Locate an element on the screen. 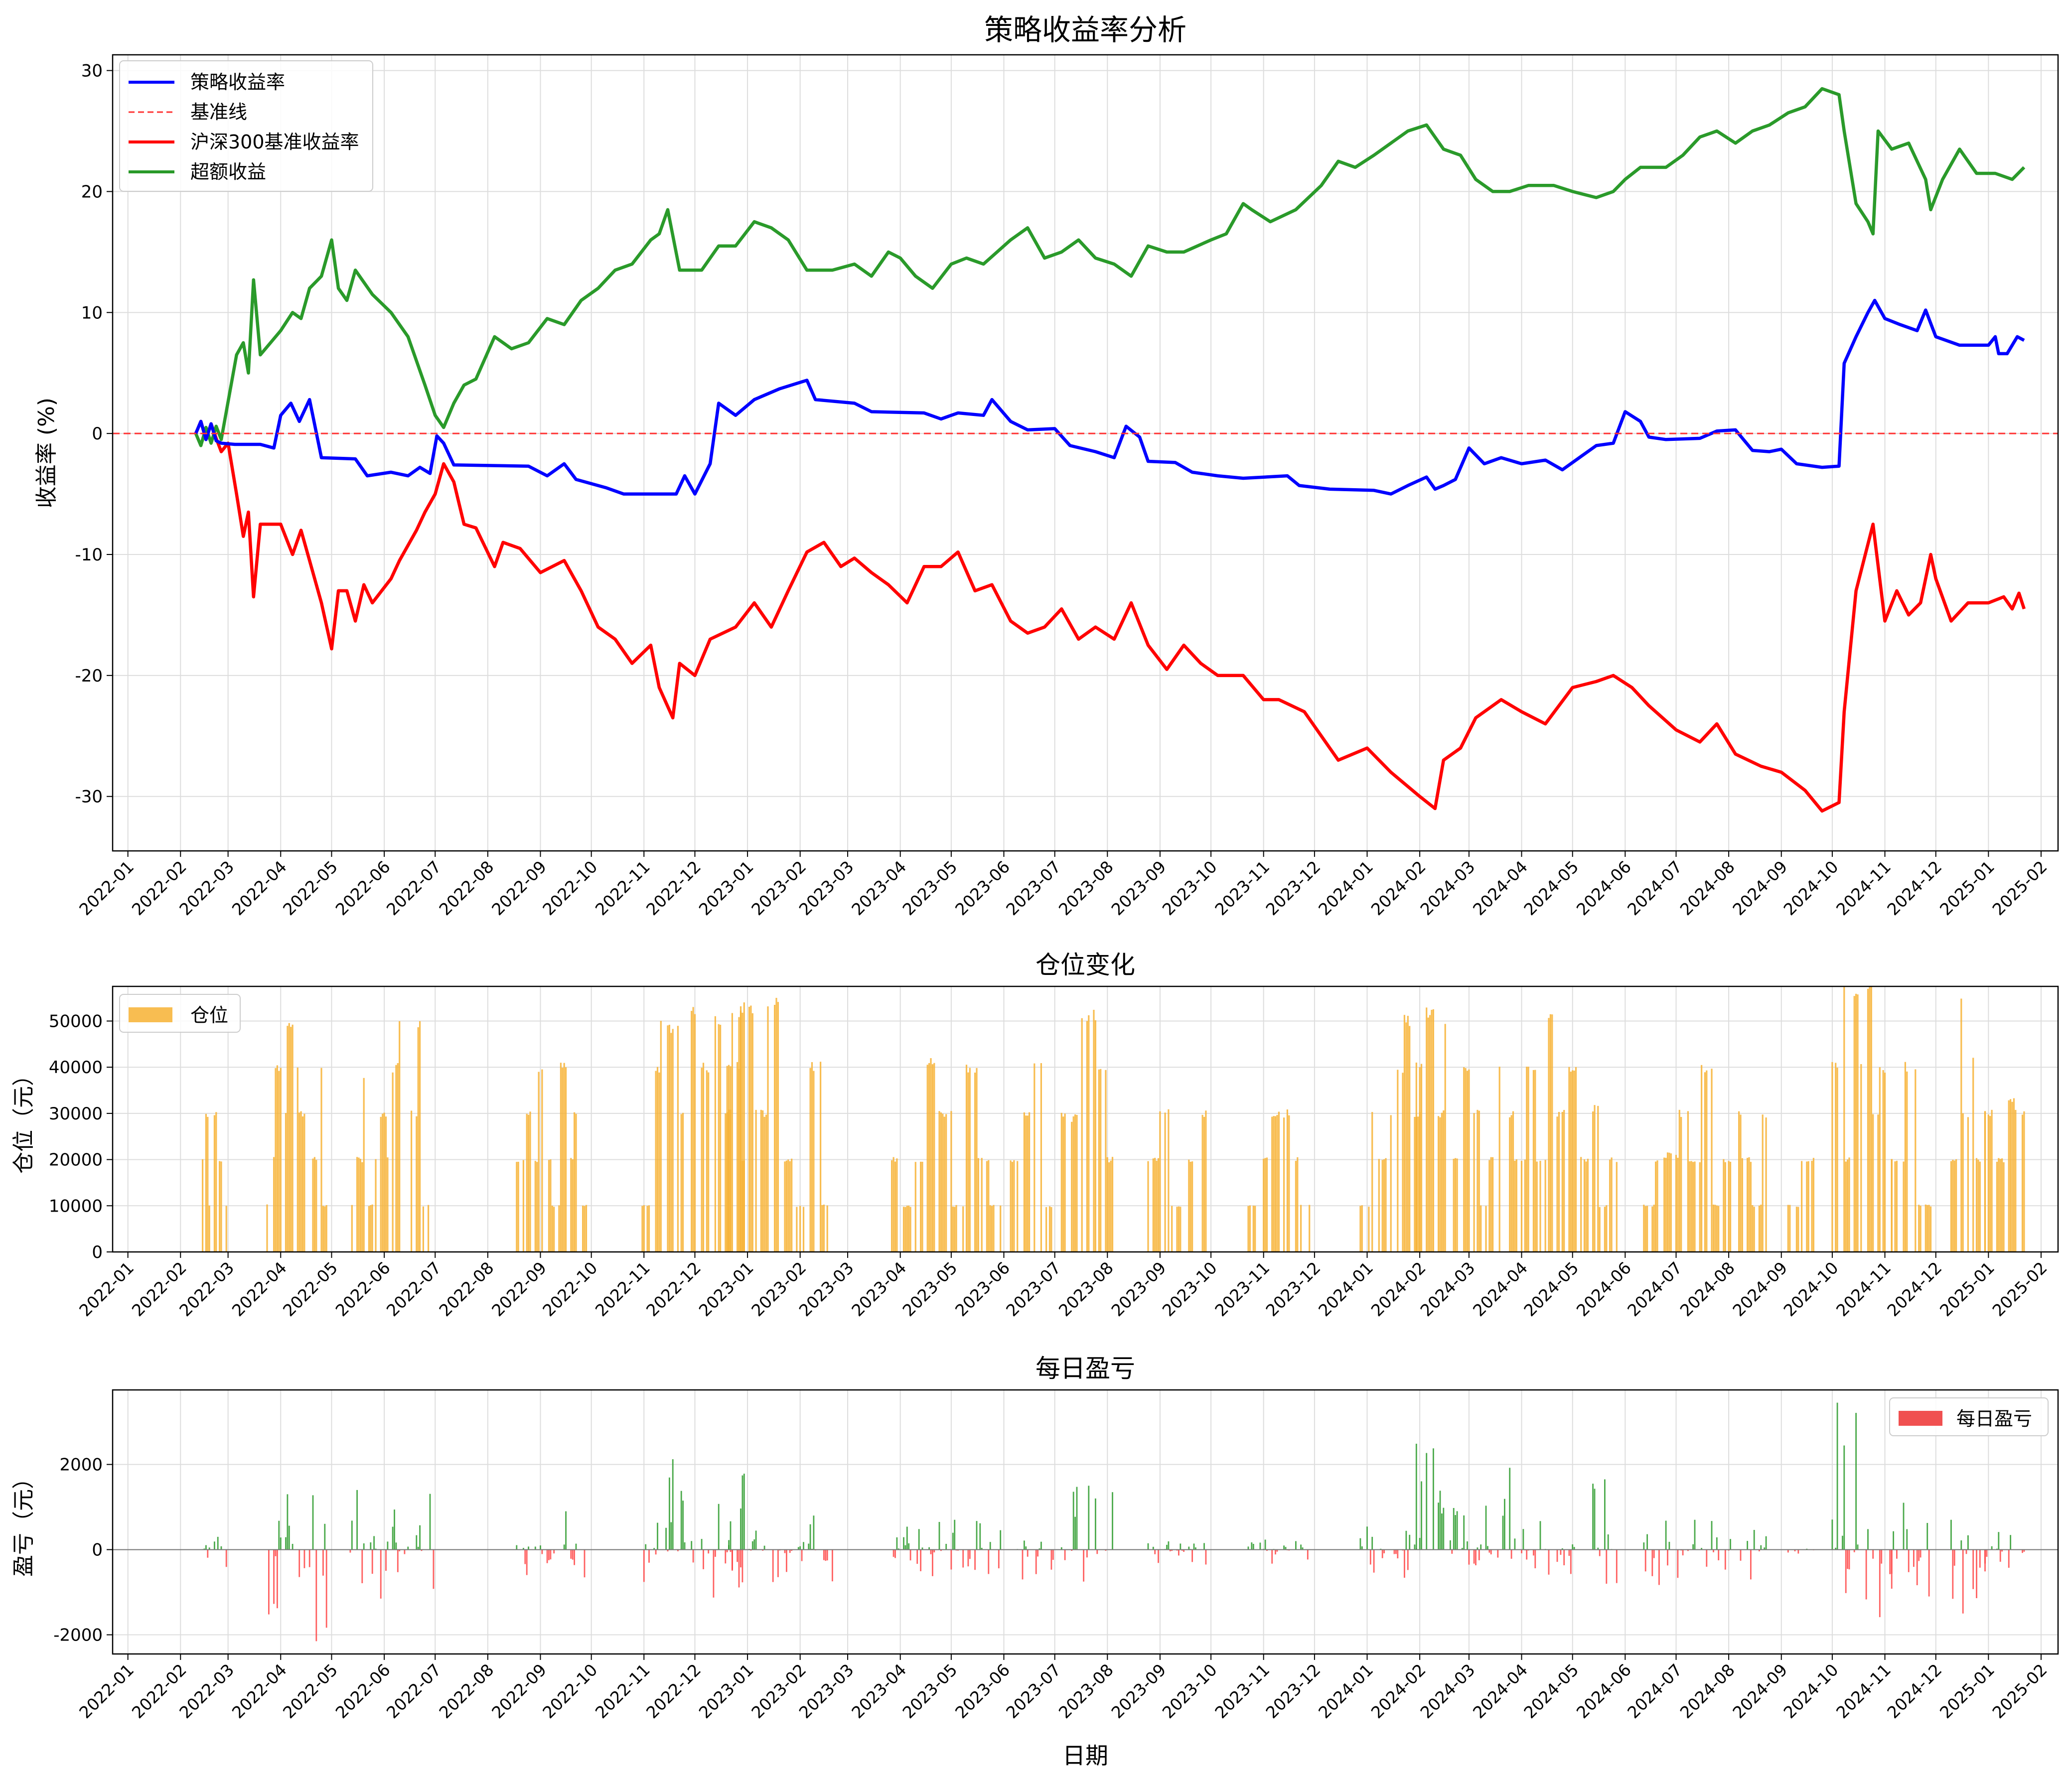 This screenshot has height=1779, width=2072. returns-y-ticks: -30 -20 -10 0 10 20 30 is located at coordinates (94, 434).